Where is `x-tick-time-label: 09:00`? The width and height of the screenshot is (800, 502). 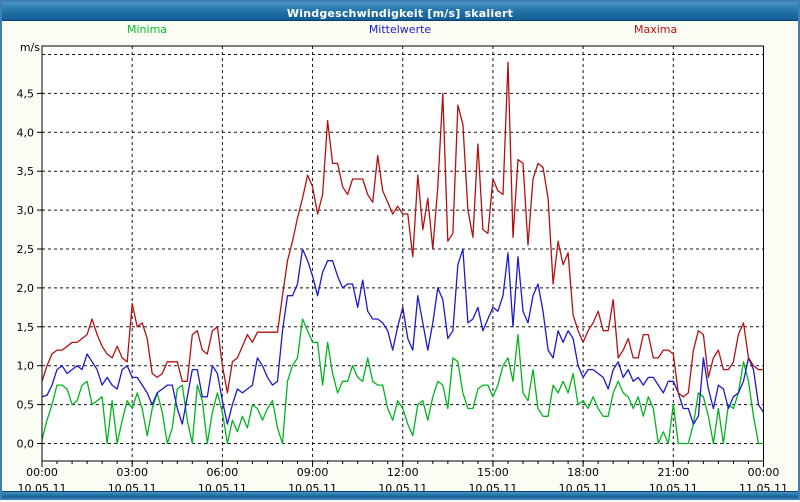 x-tick-time-label: 09:00 is located at coordinates (313, 472).